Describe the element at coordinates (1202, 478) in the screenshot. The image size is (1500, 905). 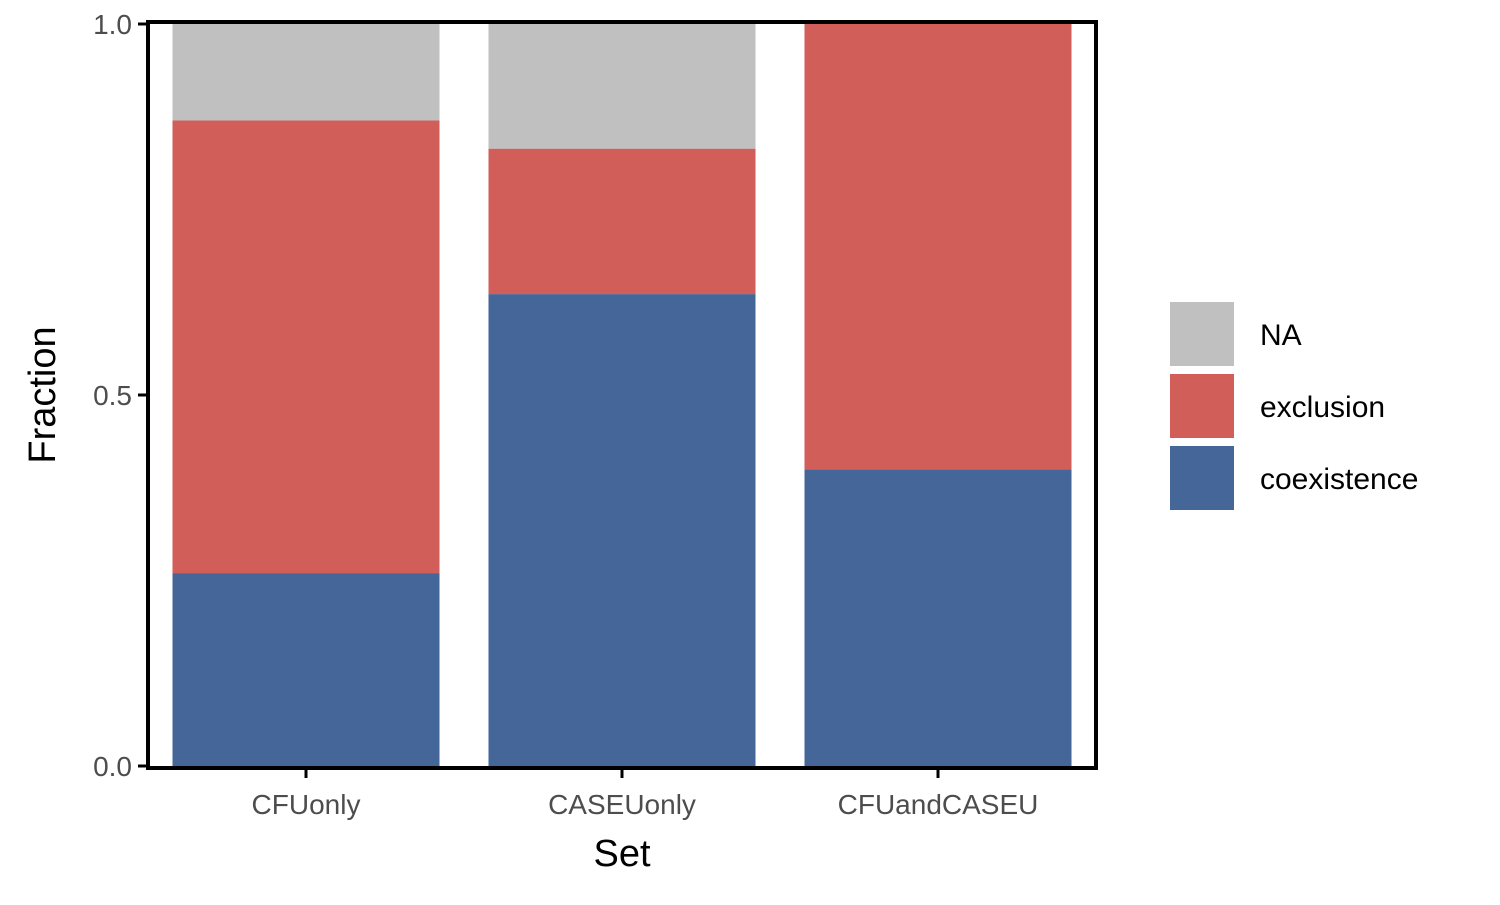
I see `legend-key-coexistence` at that location.